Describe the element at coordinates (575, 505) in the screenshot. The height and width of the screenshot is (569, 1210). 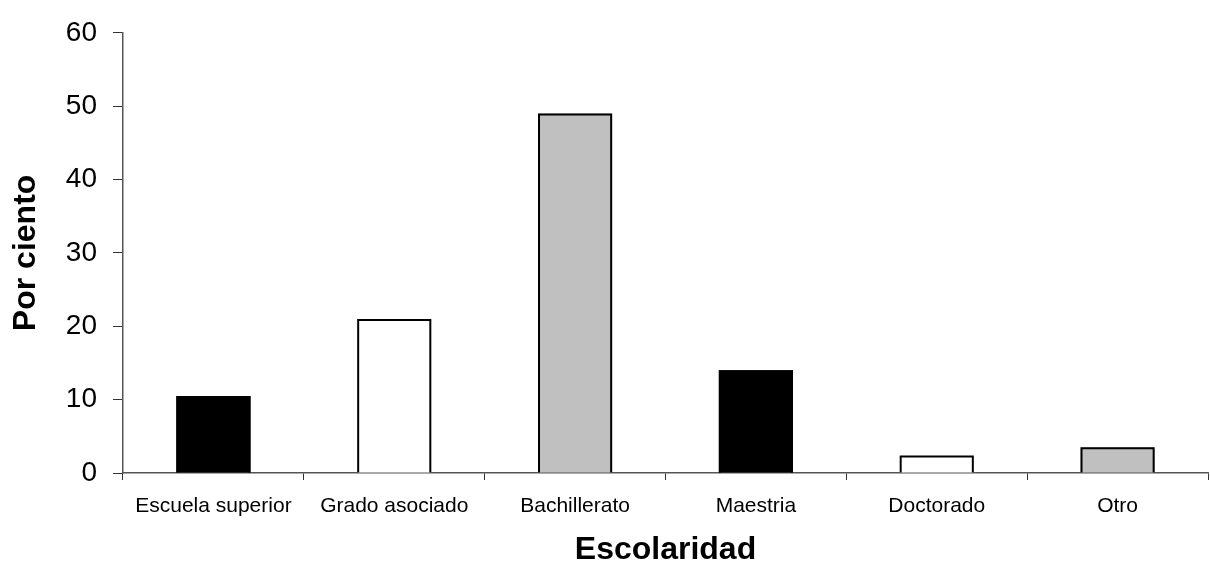
I see `x-tick-label: Bachillerato` at that location.